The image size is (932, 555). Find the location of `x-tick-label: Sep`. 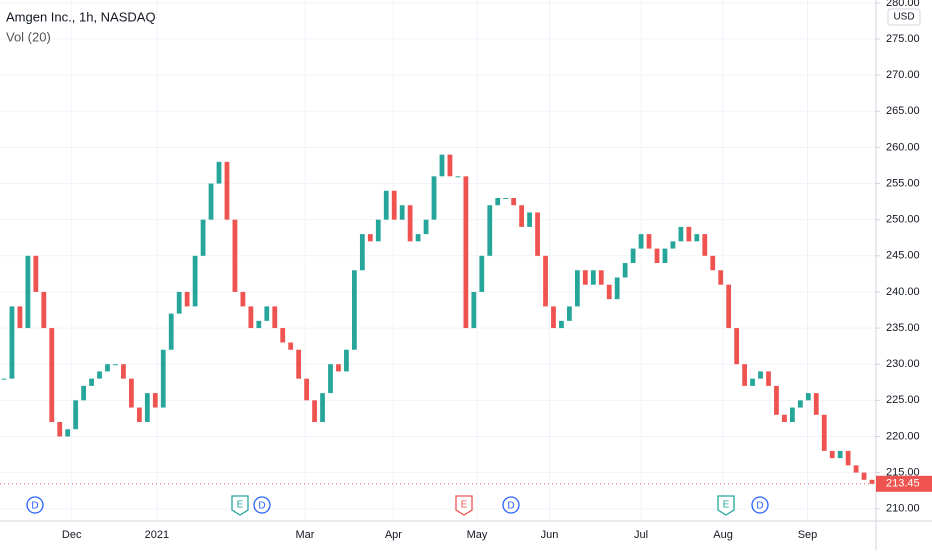

x-tick-label: Sep is located at coordinates (808, 535).